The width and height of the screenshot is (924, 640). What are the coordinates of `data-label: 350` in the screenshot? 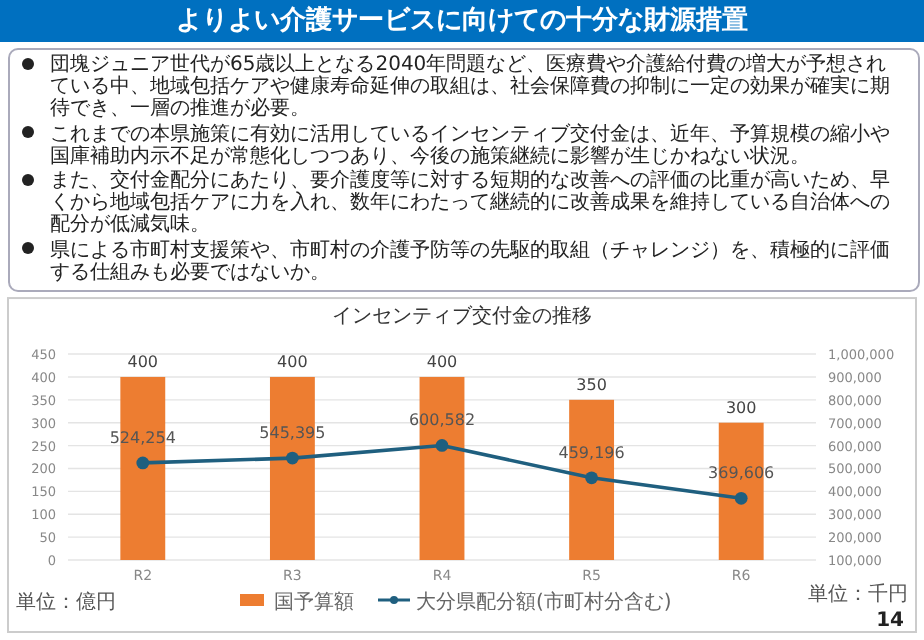 It's located at (591, 384).